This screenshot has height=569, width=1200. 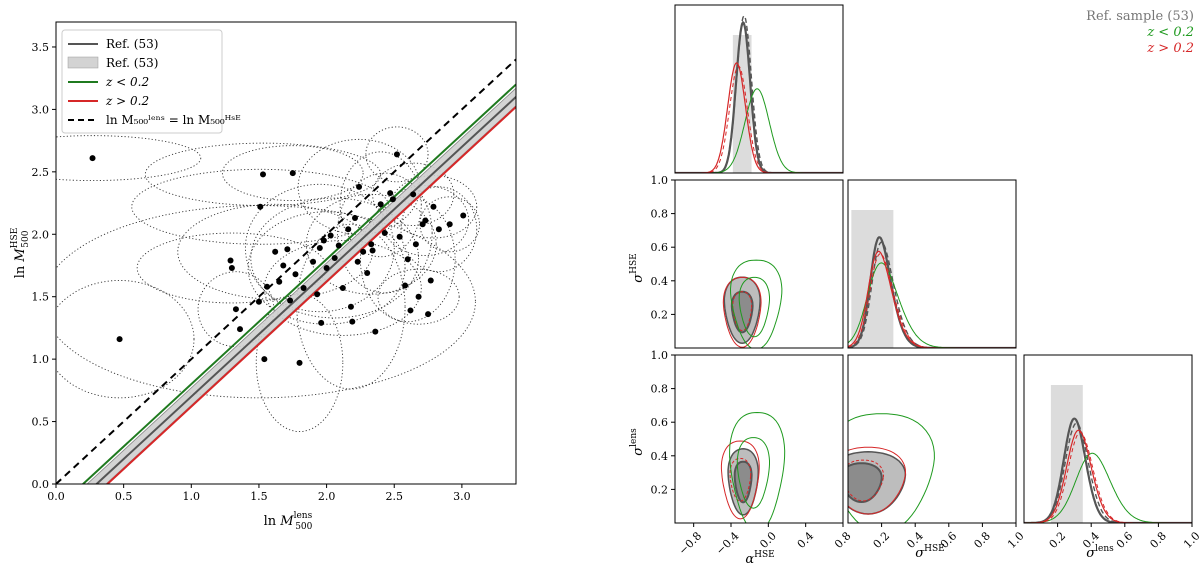 I want to click on data-points, so click(x=278, y=258).